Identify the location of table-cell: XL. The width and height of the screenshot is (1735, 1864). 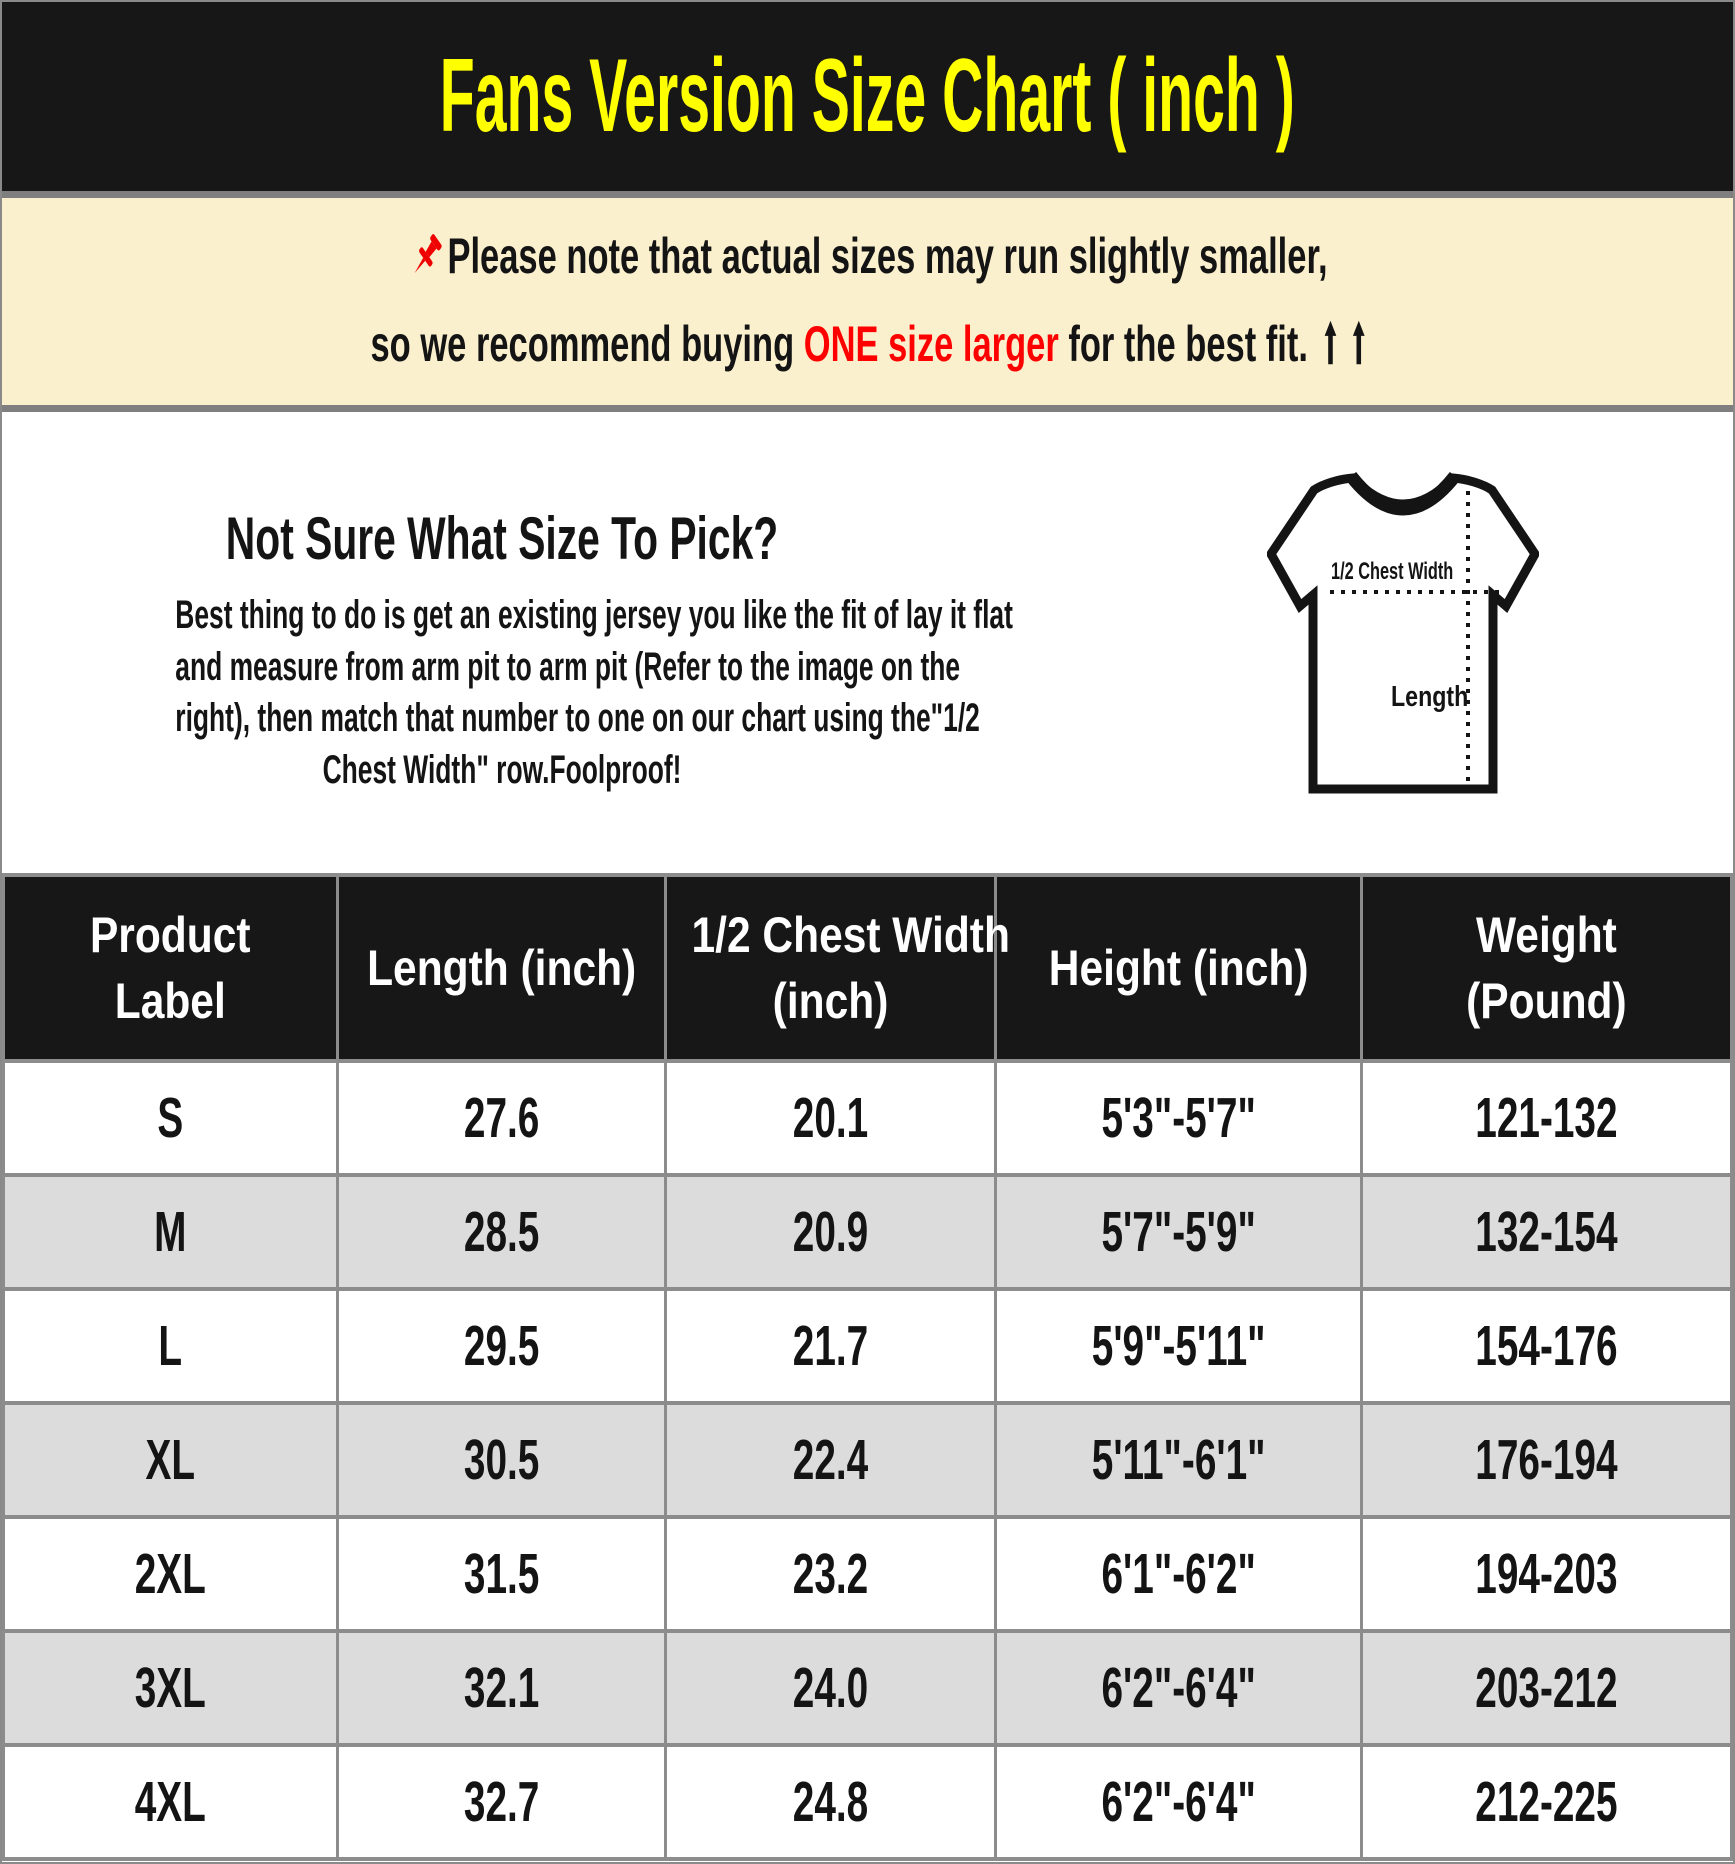
(170, 1460).